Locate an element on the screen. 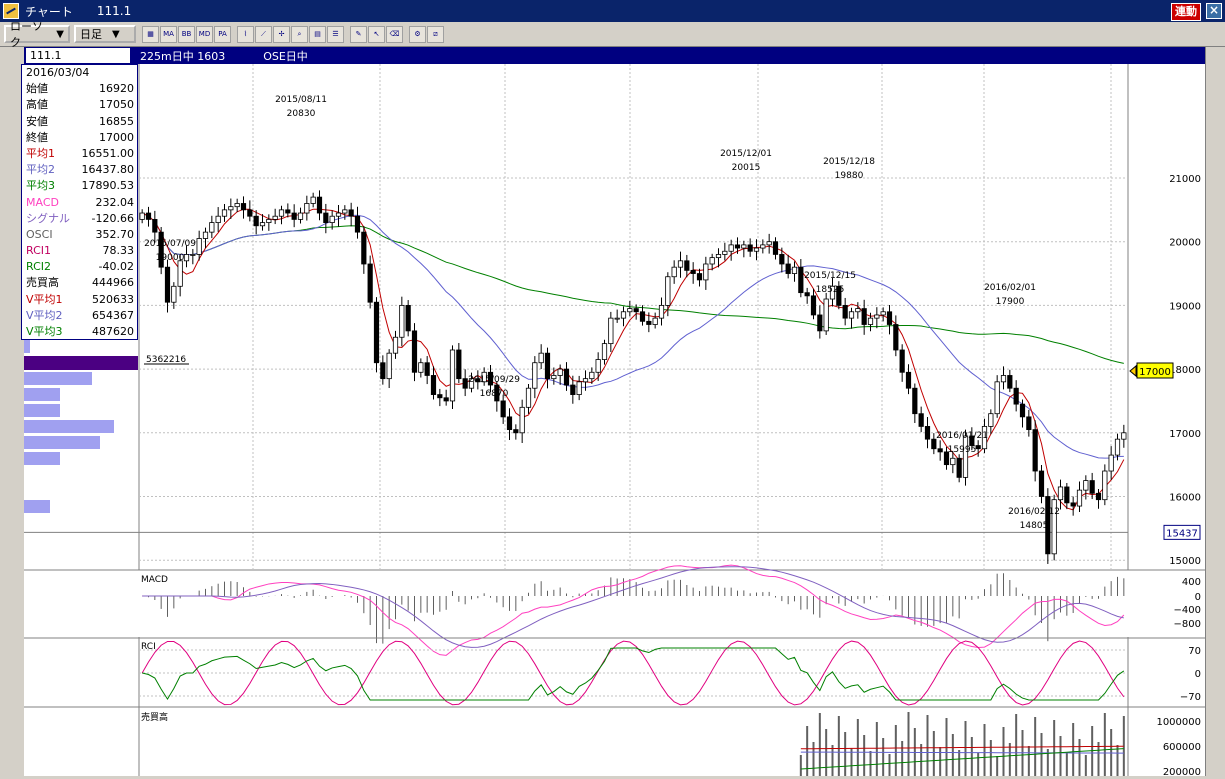 The width and height of the screenshot is (1225, 779). panel-row-value: 16437.80 is located at coordinates (108, 170).